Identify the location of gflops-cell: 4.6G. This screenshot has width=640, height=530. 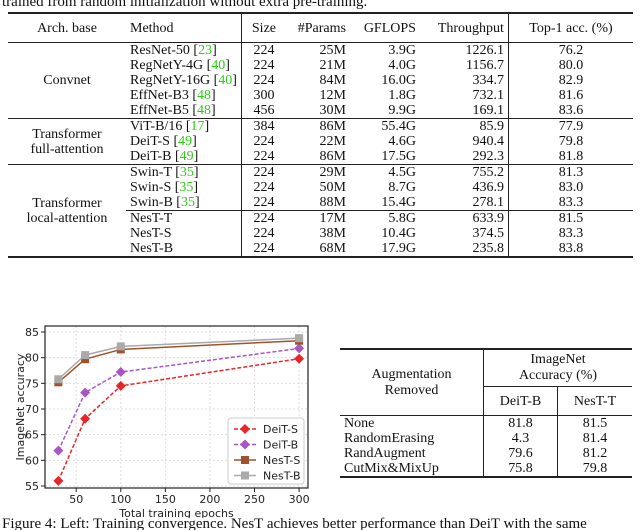
(402, 141).